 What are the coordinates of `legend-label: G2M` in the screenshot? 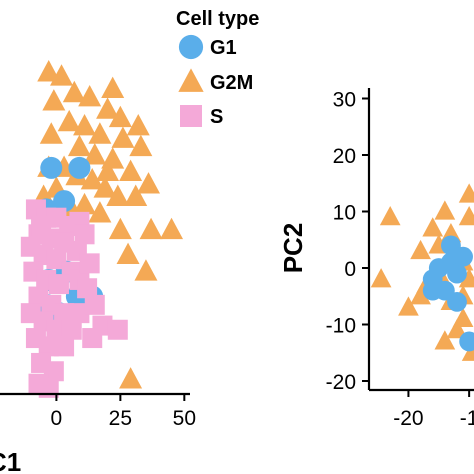 It's located at (231, 83).